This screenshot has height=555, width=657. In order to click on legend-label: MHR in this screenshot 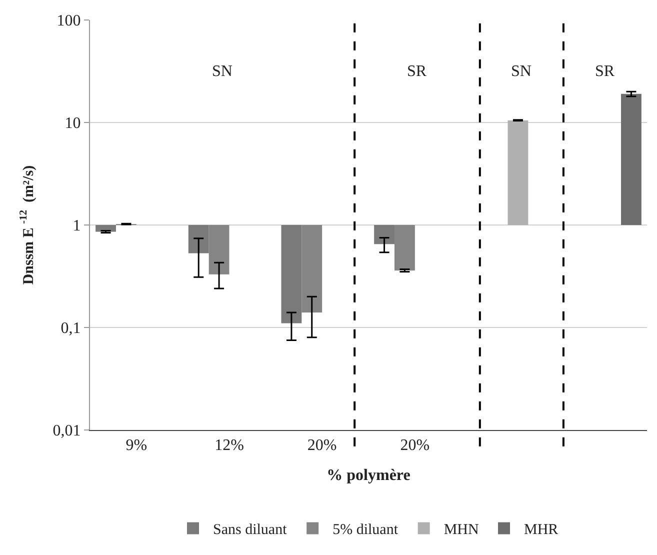, I will do `click(541, 530)`.